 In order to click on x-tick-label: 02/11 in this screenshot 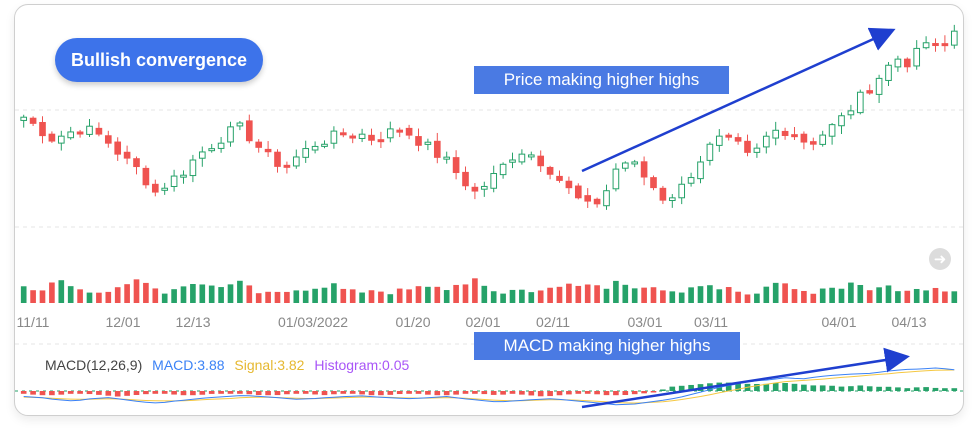, I will do `click(553, 322)`.